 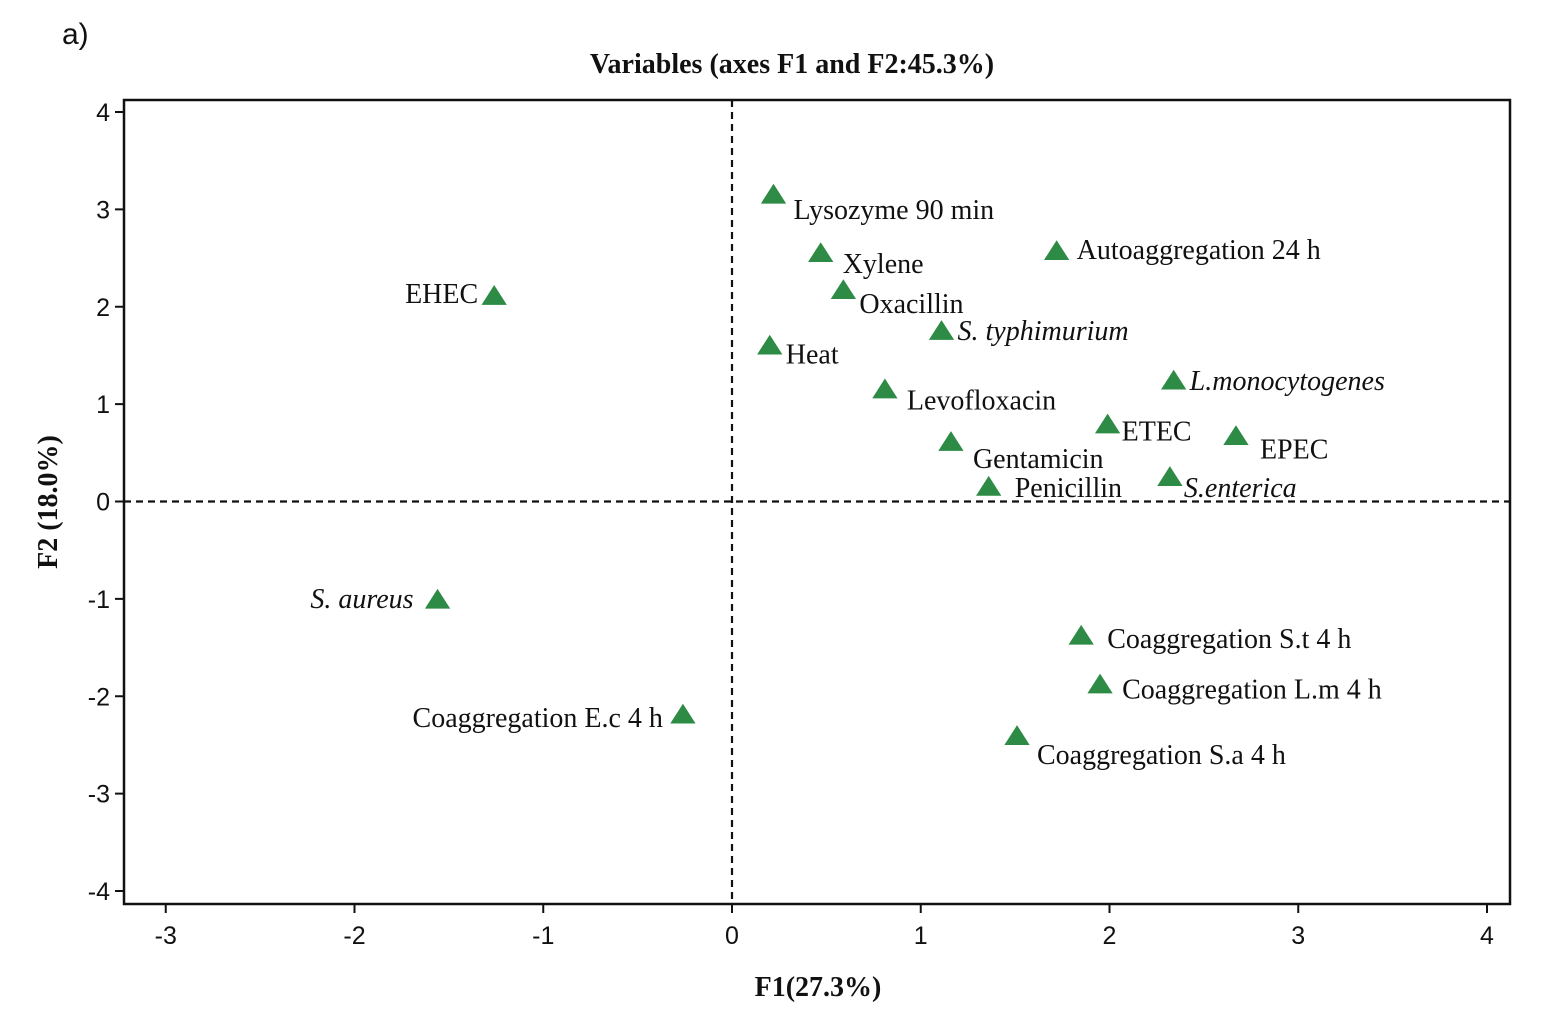 What do you see at coordinates (1157, 432) in the screenshot?
I see `point-label: ETEC` at bounding box center [1157, 432].